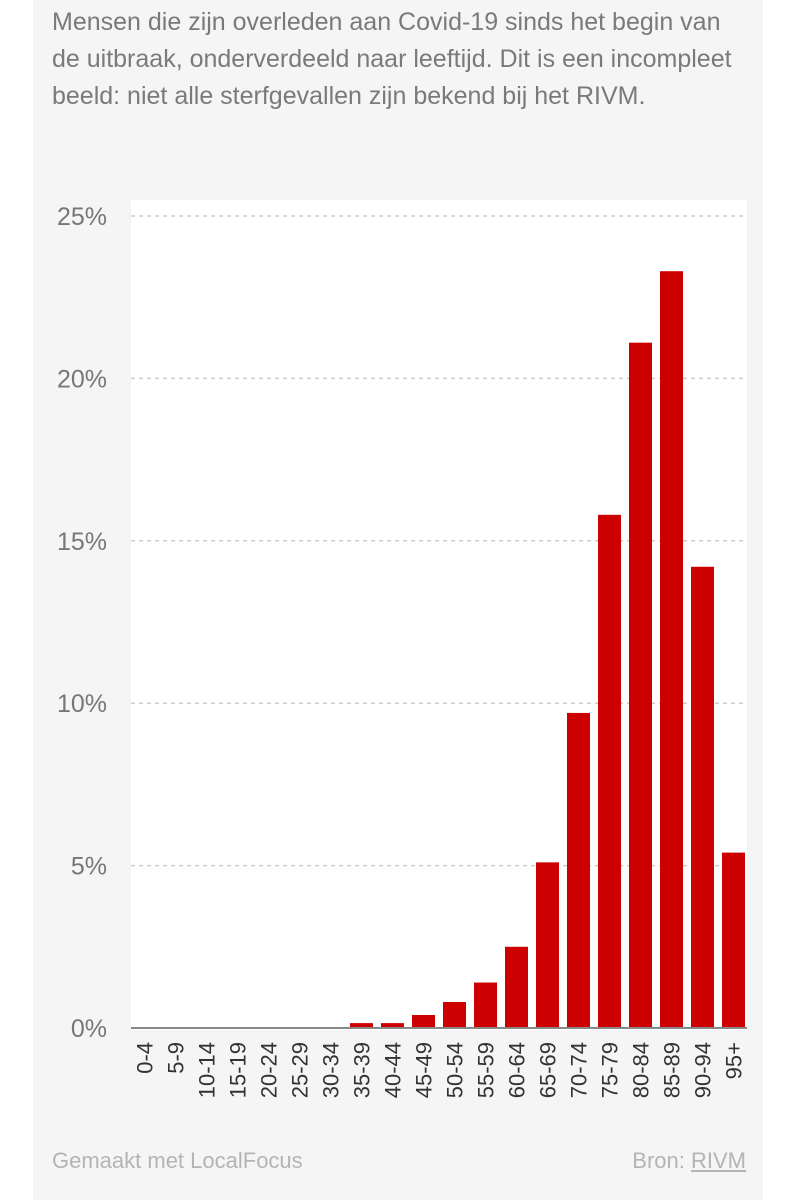 This screenshot has height=1200, width=796. What do you see at coordinates (82, 704) in the screenshot?
I see `y-tick-label: 10%` at bounding box center [82, 704].